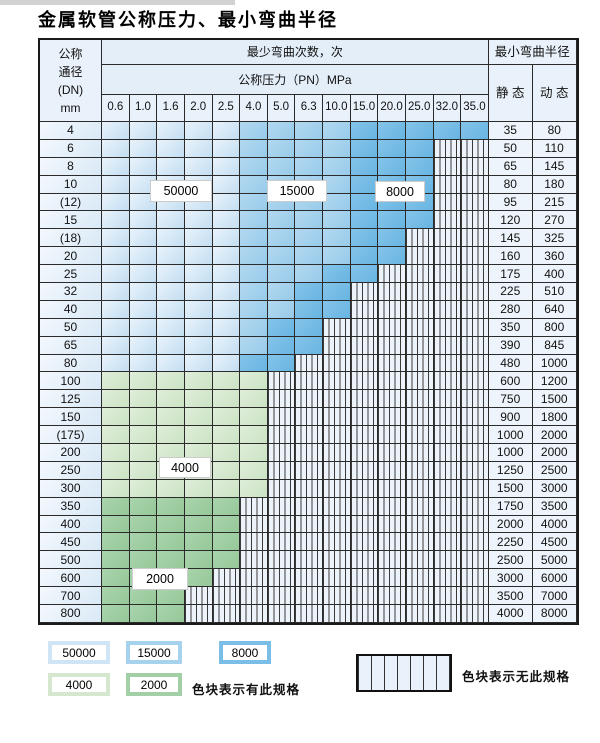  Describe the element at coordinates (554, 560) in the screenshot. I see `dynamic-radius-cell: 5000` at that location.